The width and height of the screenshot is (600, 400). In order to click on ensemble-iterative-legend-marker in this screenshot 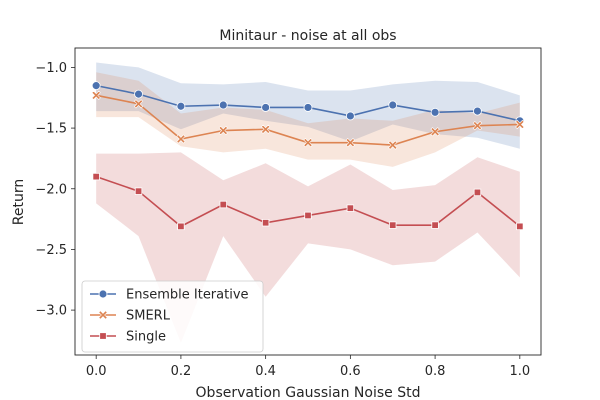, I will do `click(103, 294)`.